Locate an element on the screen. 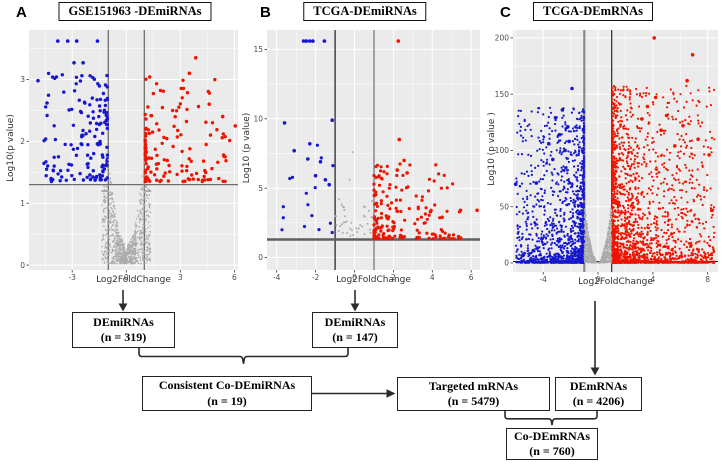 Image resolution: width=722 pixels, height=465 pixels. box-consistent-co-demirnas-label: Consistent Co-DEmiRNAs is located at coordinates (227, 385).